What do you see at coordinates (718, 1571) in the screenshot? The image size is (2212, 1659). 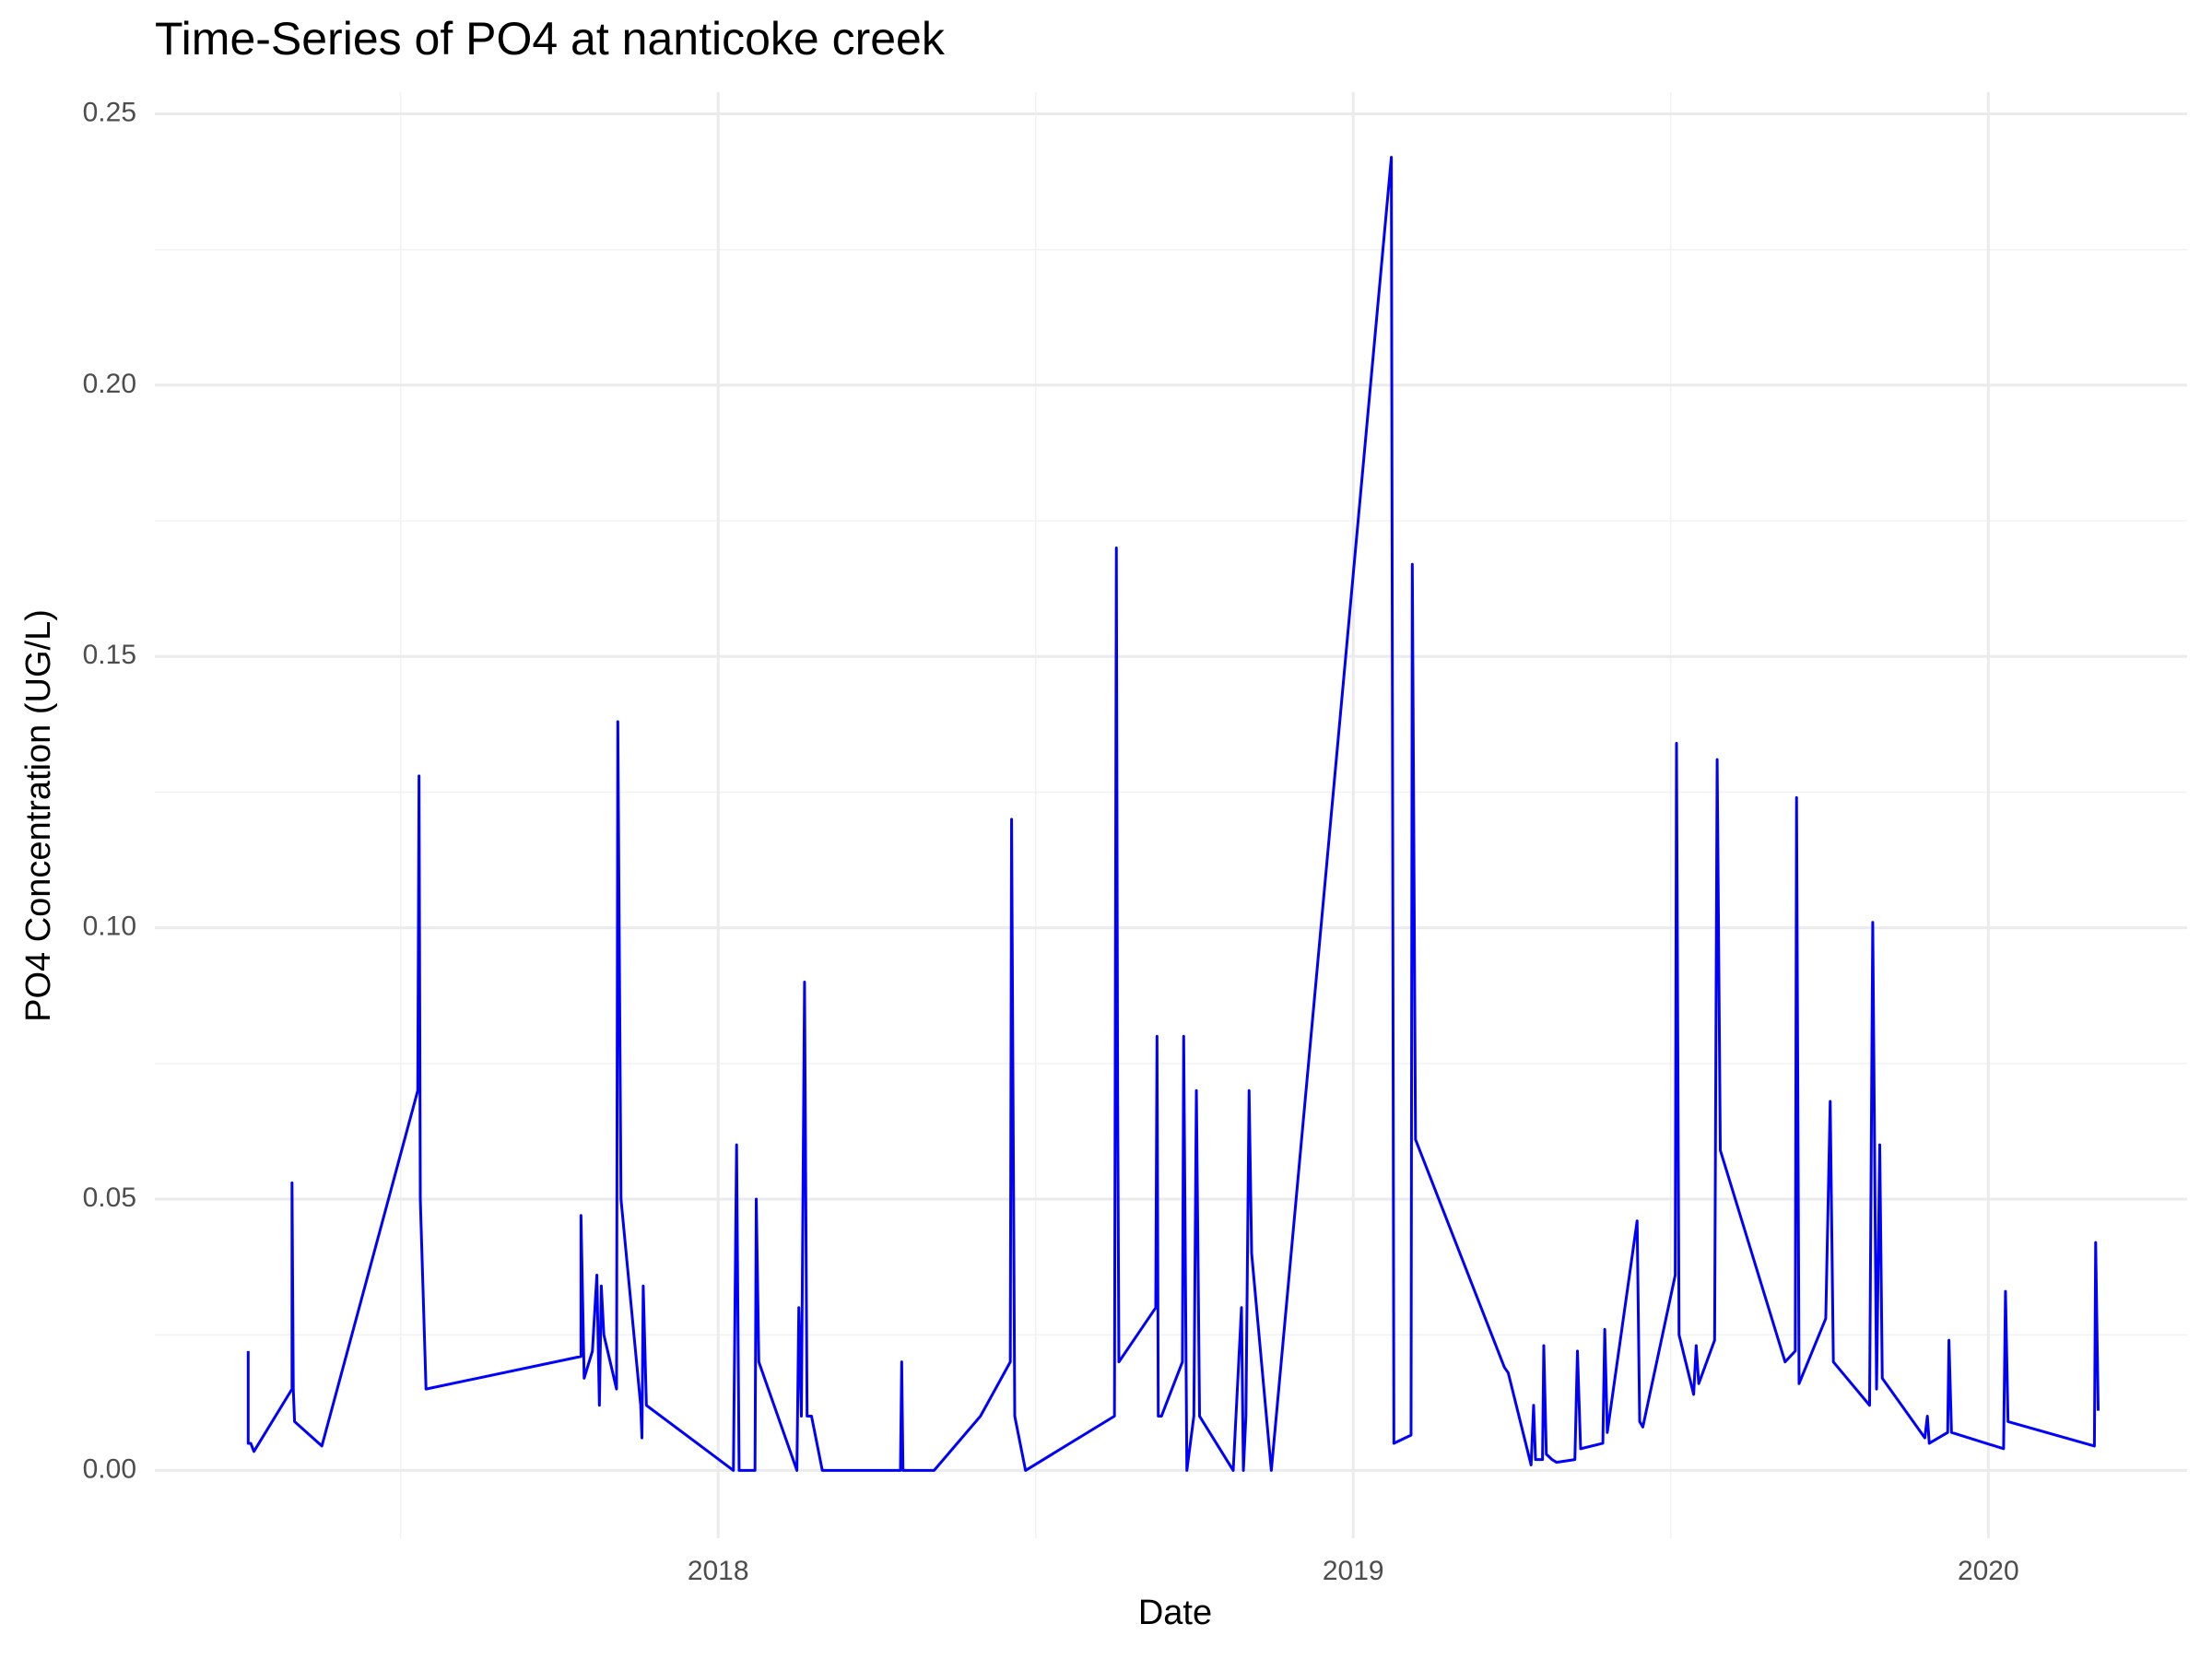 I see `x-tick-label: 2018` at bounding box center [718, 1571].